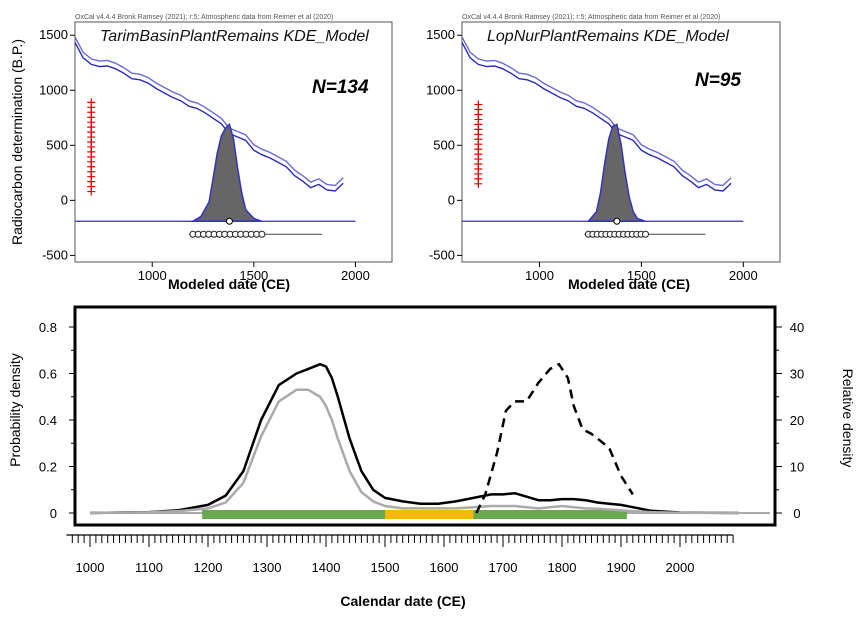 The width and height of the screenshot is (856, 620). What do you see at coordinates (554, 438) in the screenshot?
I see `relative-density-line` at bounding box center [554, 438].